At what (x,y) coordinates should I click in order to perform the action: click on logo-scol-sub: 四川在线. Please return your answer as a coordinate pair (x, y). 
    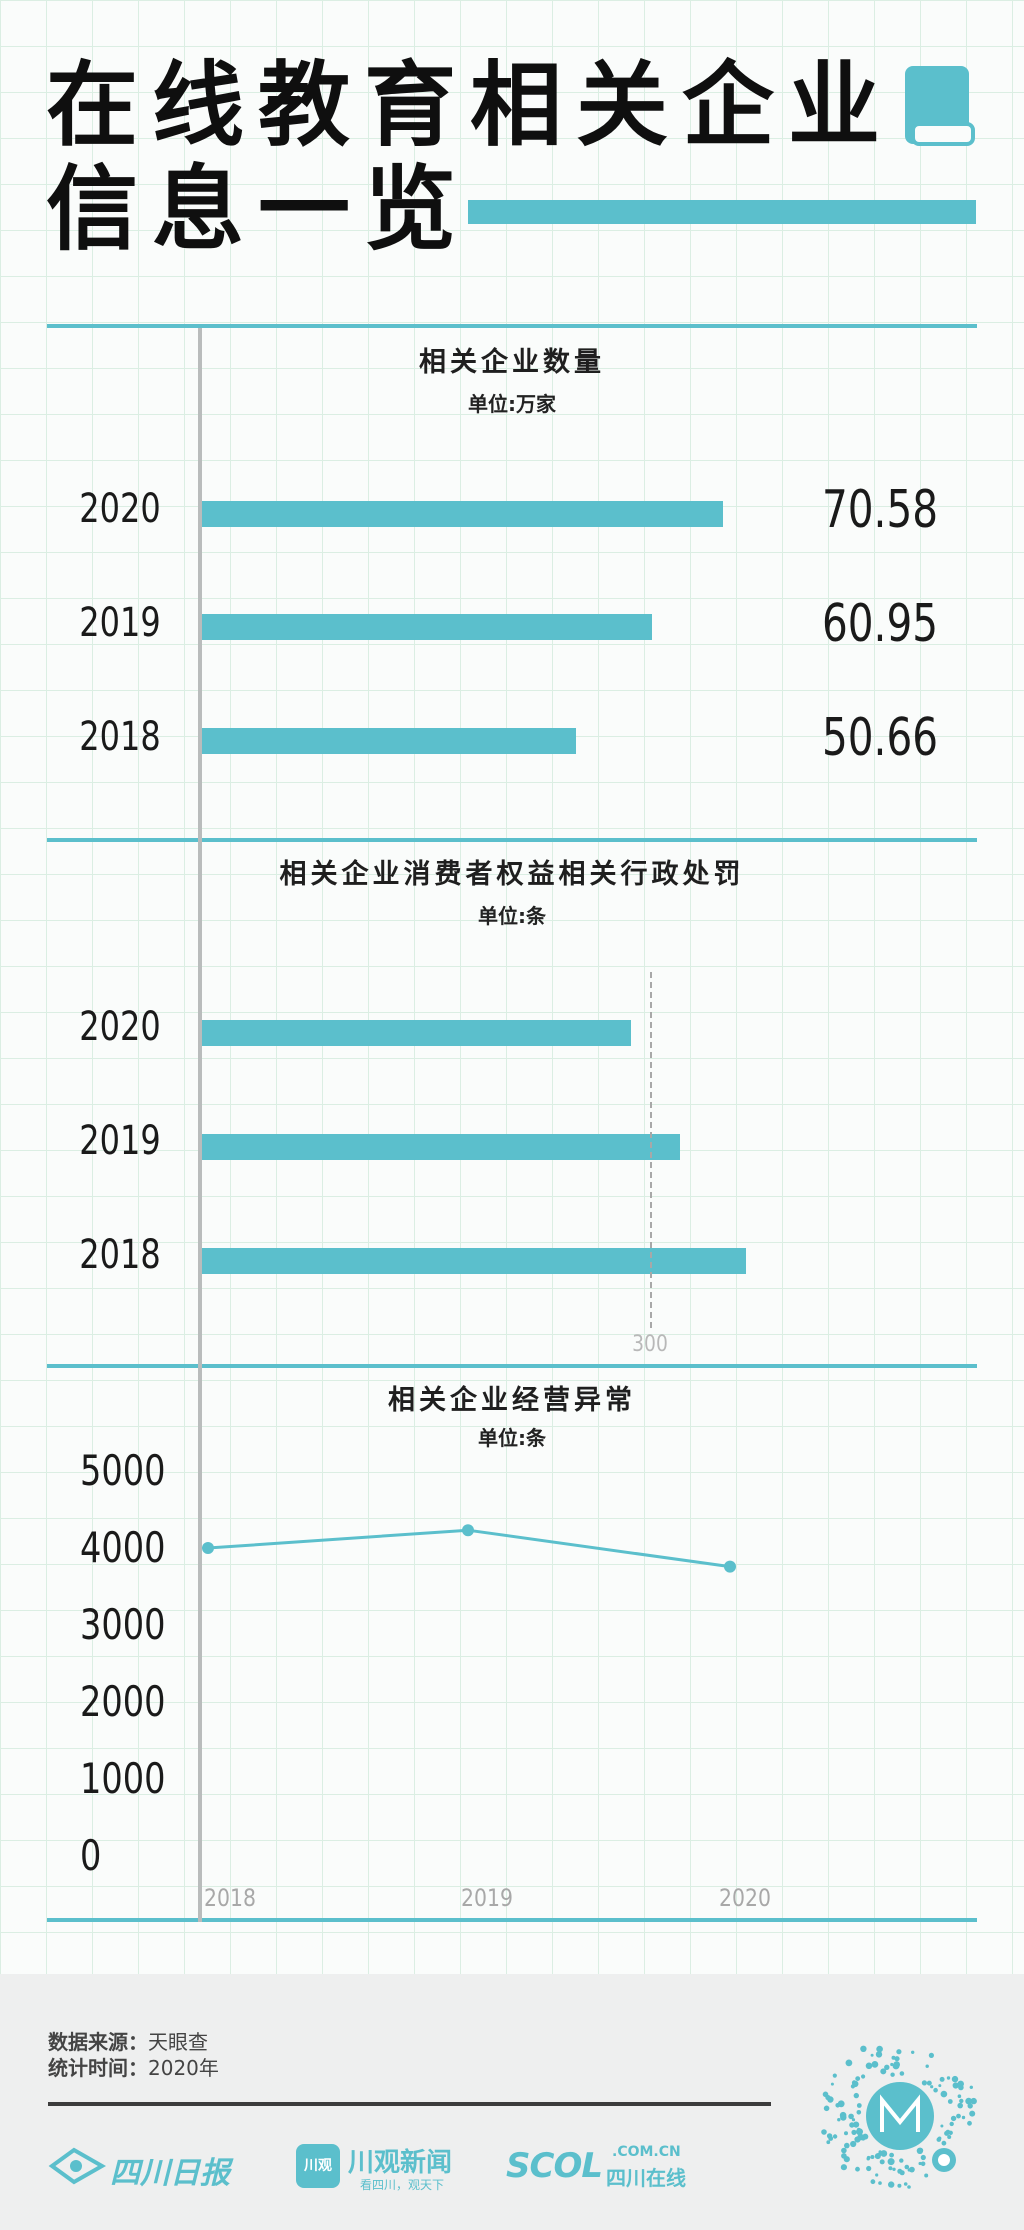
    Looking at the image, I should click on (646, 2178).